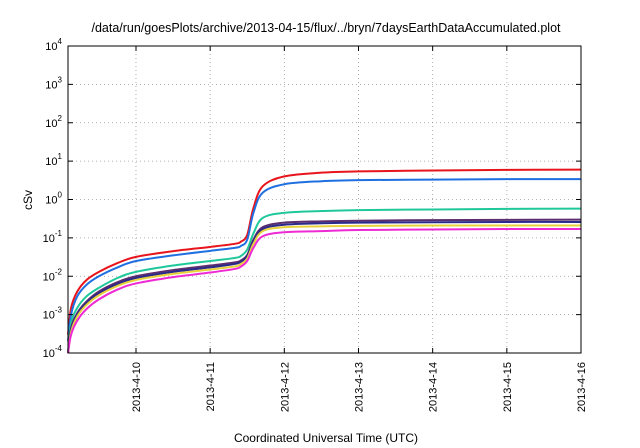 Image resolution: width=640 pixels, height=448 pixels. Describe the element at coordinates (285, 387) in the screenshot. I see `x-tick-label: 2013-4-12` at that location.